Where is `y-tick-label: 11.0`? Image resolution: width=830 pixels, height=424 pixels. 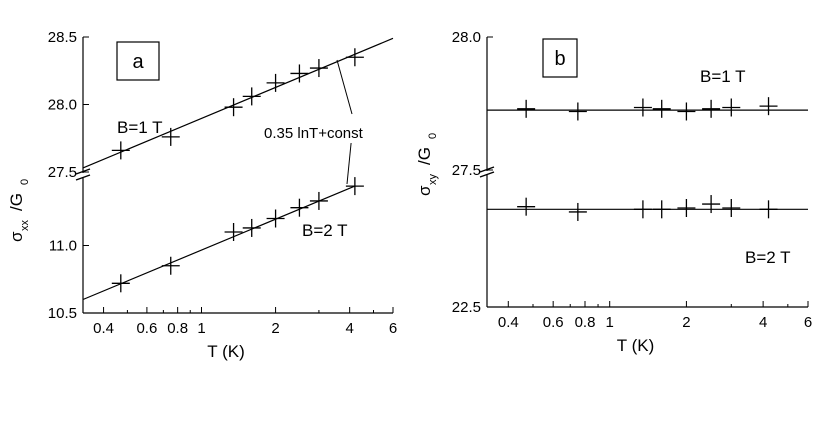
y-tick-label: 11.0 is located at coordinates (63, 246).